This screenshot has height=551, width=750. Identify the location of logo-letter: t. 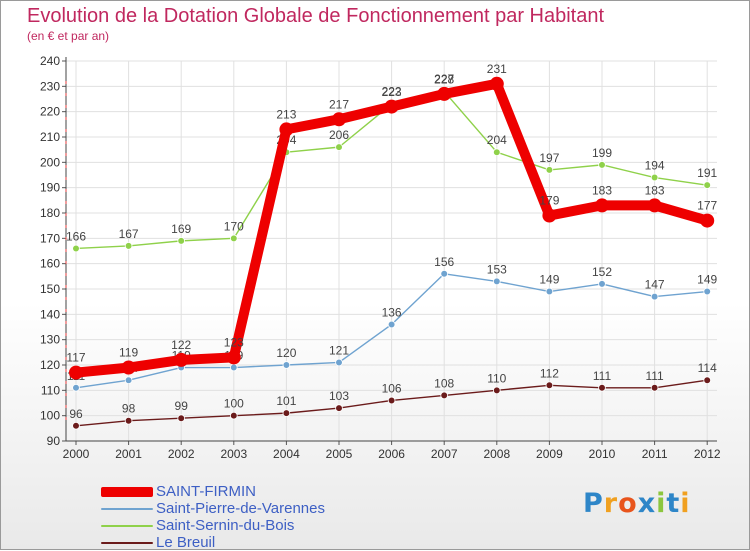
(673, 503).